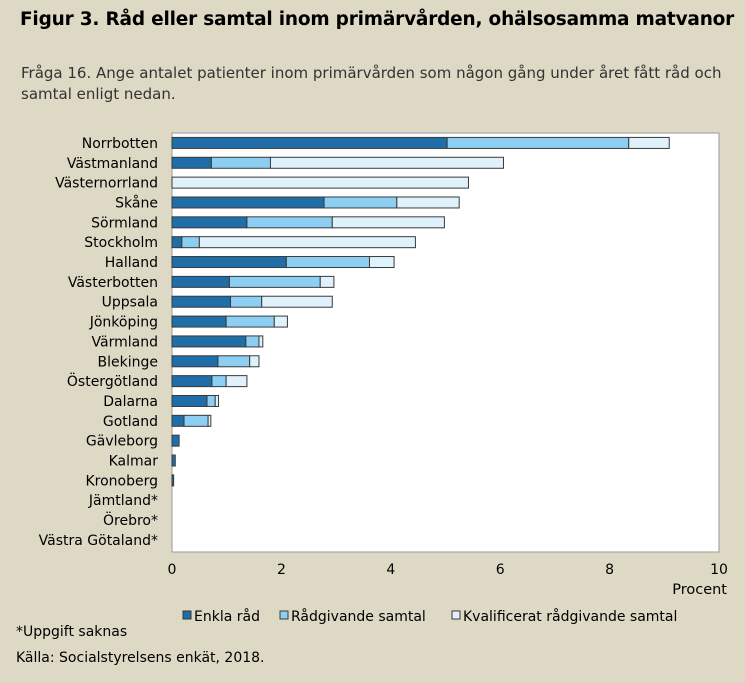 The image size is (745, 683). Describe the element at coordinates (106, 184) in the screenshot. I see `category-label: Västernorrland` at that location.